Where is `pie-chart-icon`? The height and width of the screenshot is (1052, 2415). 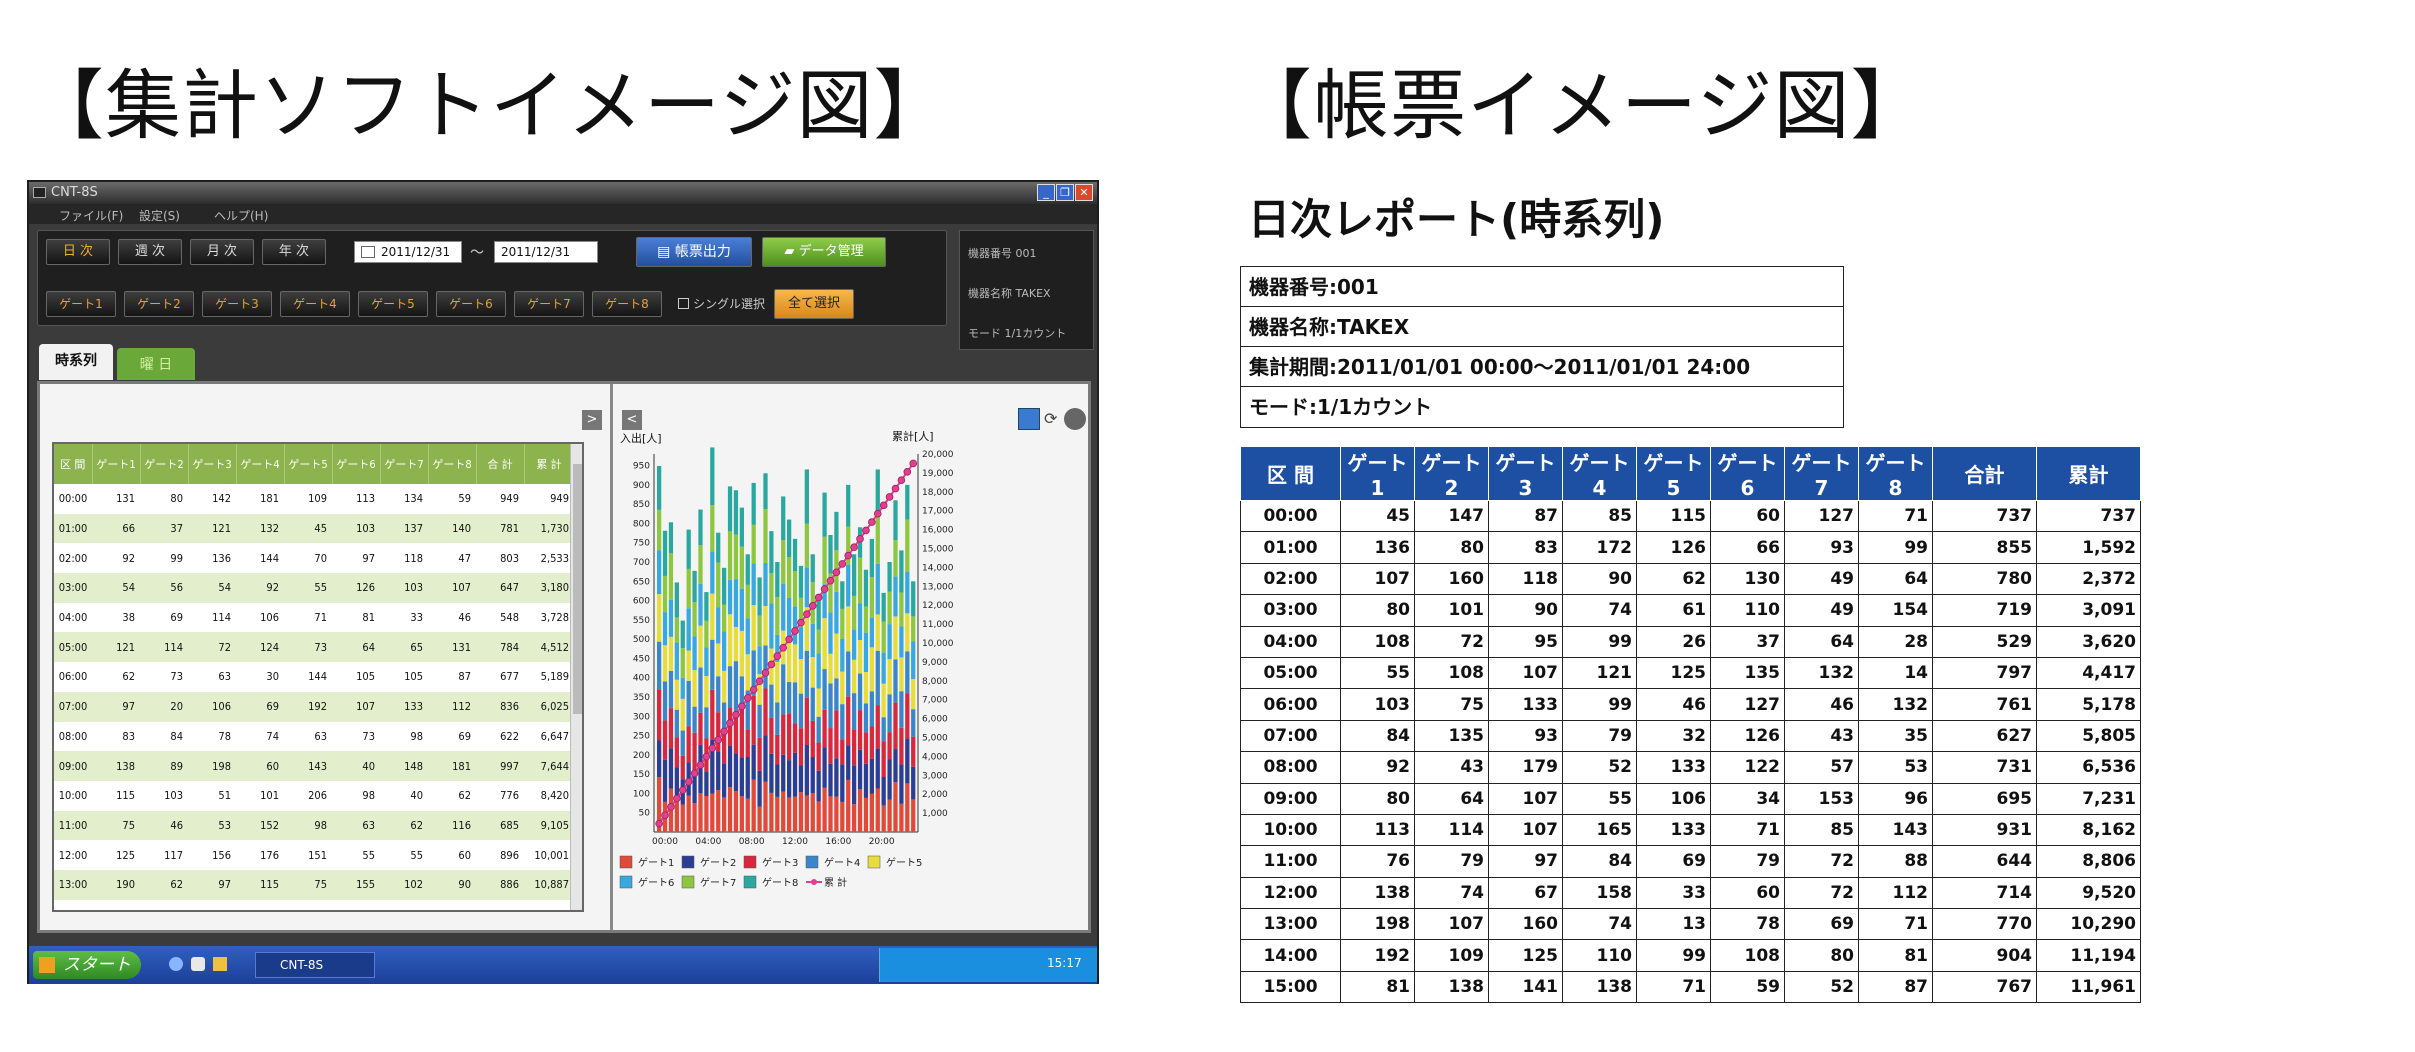
pie-chart-icon is located at coordinates (1075, 419).